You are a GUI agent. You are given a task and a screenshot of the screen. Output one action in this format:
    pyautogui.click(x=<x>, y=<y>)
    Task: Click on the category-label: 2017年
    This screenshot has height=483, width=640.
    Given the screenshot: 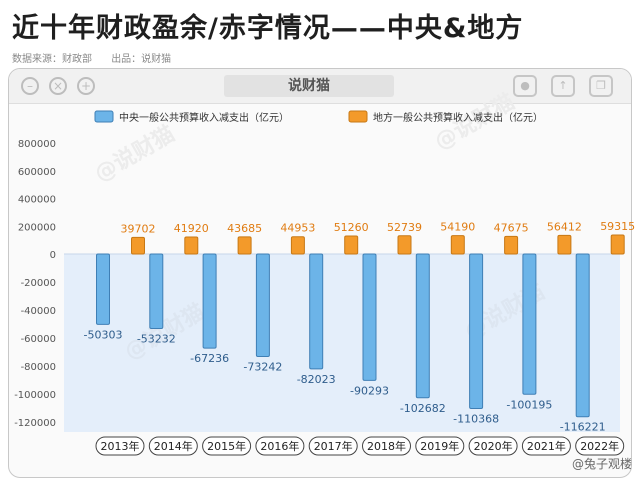 What is the action you would take?
    pyautogui.click(x=333, y=446)
    